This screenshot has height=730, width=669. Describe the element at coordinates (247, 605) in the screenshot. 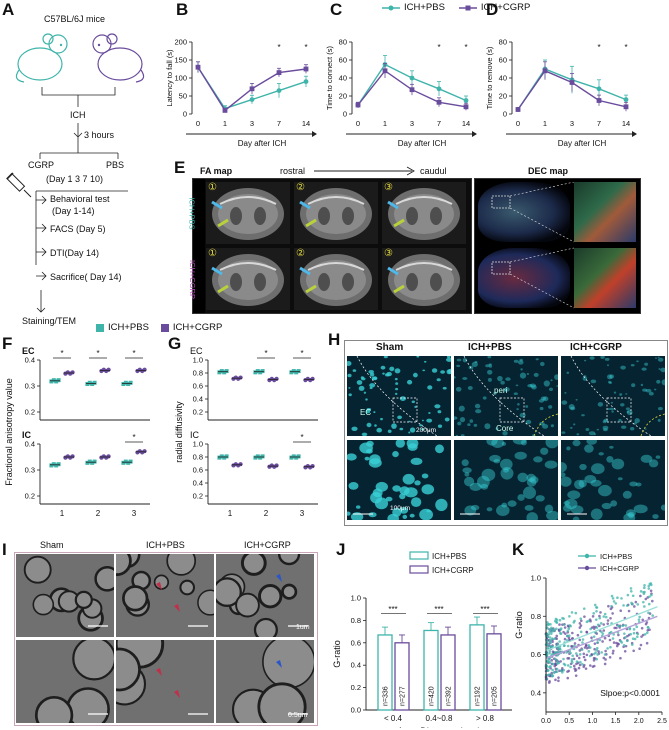

I see `myelinated-axon` at that location.